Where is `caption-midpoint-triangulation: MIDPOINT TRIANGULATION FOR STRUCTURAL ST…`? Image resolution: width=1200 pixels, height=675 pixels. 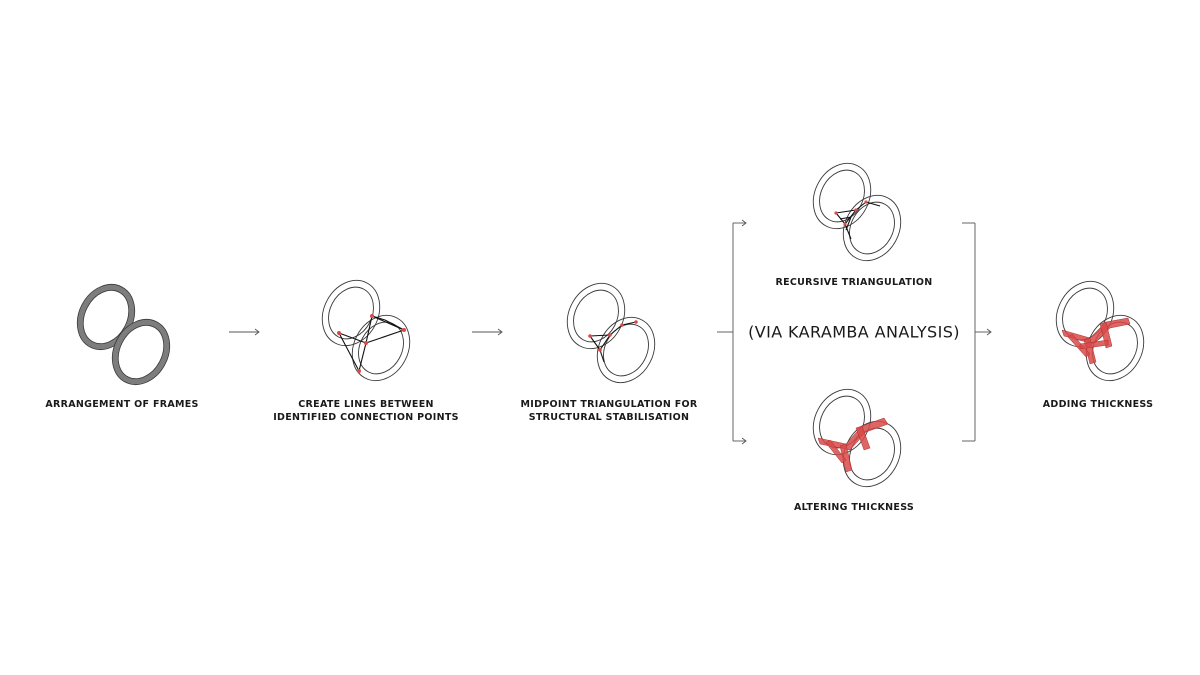 caption-midpoint-triangulation: MIDPOINT TRIANGULATION FOR STRUCTURAL ST… is located at coordinates (608, 411).